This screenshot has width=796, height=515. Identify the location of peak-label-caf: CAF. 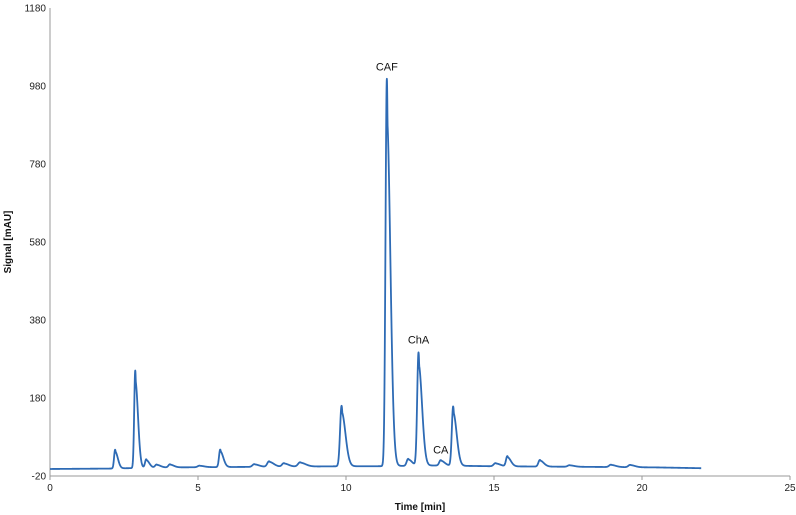
(387, 67).